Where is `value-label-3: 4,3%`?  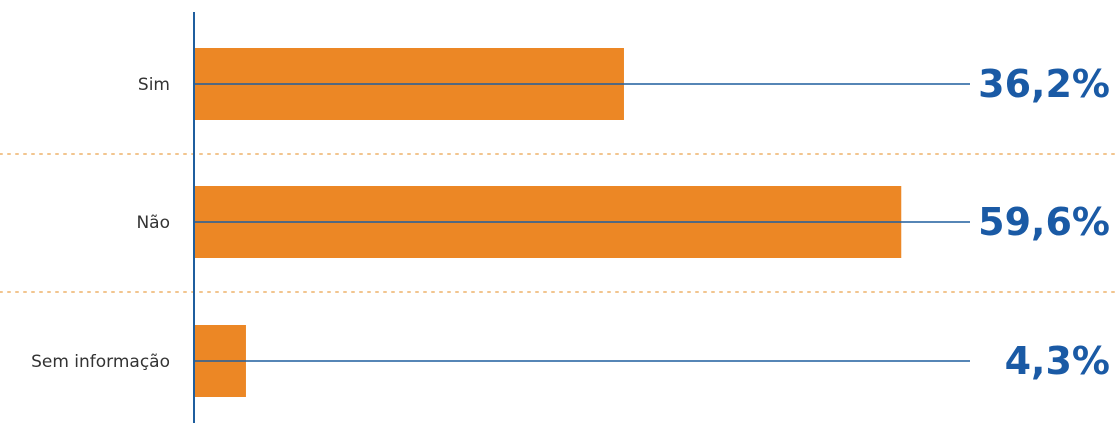
value-label-3: 4,3% is located at coordinates (1057, 361).